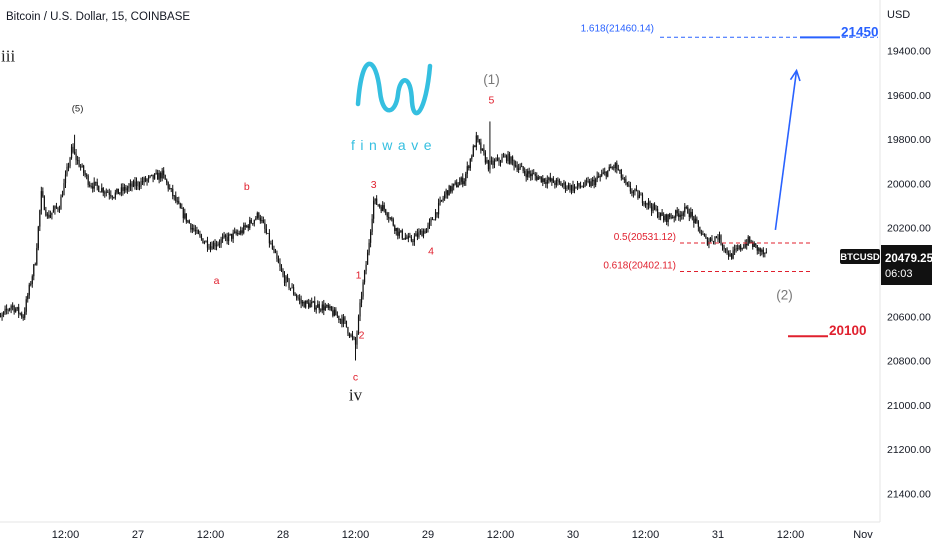  Describe the element at coordinates (909, 362) in the screenshot. I see `price-tick-label: 20800.00` at that location.